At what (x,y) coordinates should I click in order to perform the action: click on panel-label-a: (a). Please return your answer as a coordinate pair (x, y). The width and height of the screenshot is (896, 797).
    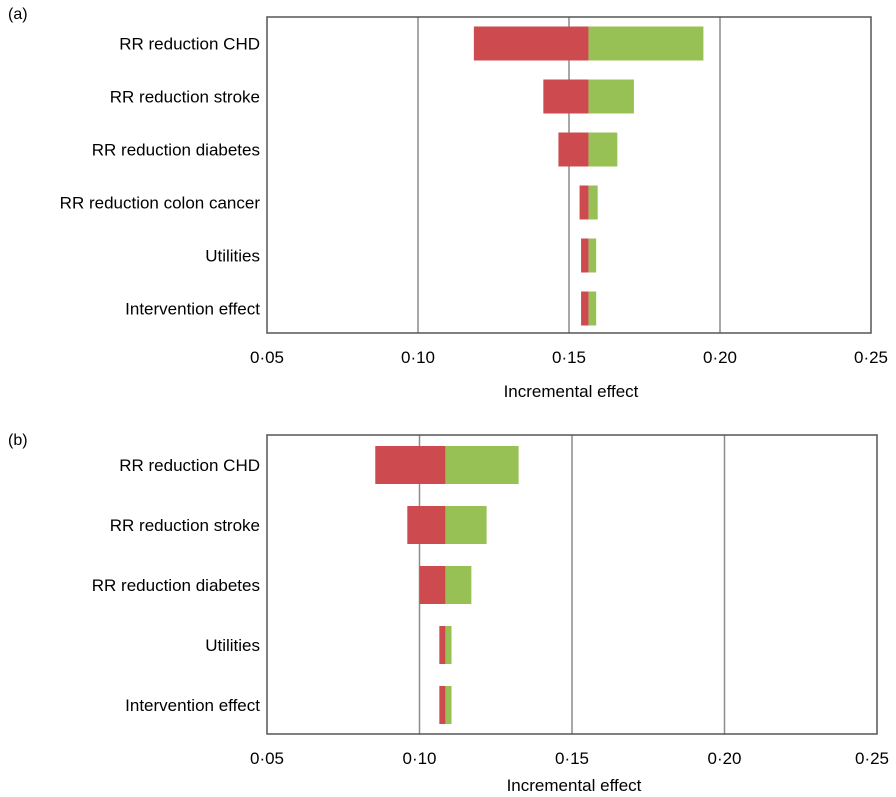
    Looking at the image, I should click on (18, 14).